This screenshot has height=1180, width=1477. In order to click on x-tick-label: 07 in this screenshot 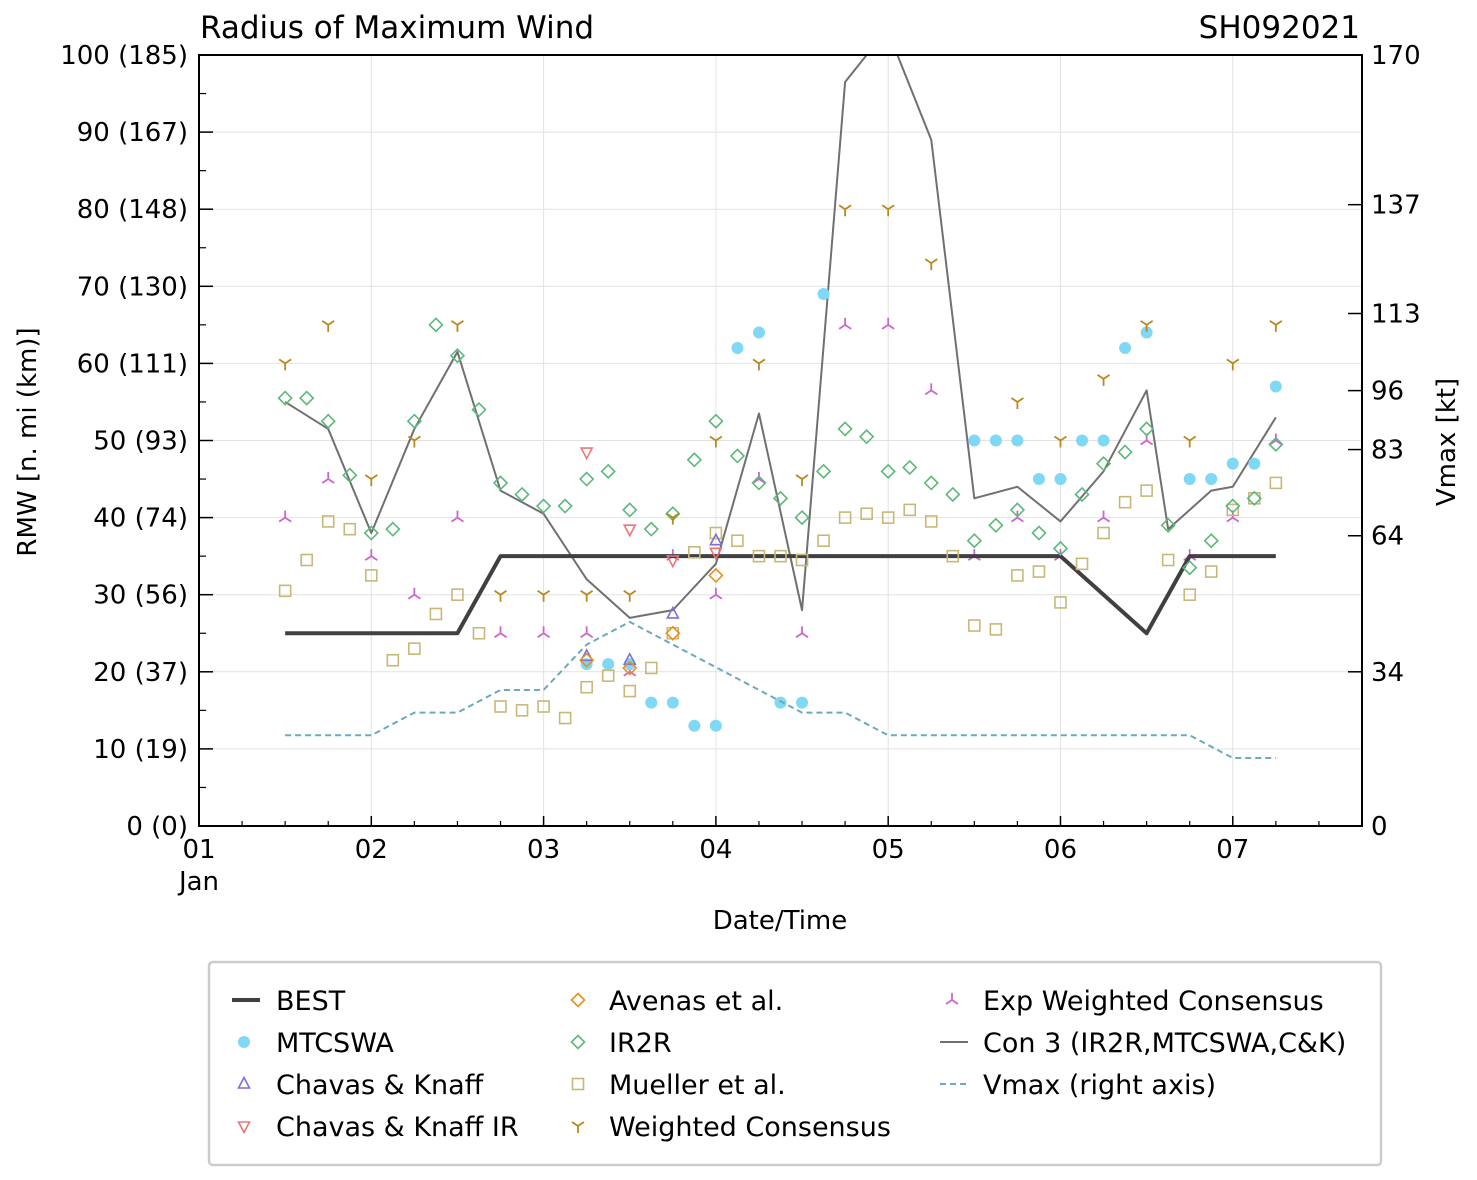, I will do `click(1232, 850)`.